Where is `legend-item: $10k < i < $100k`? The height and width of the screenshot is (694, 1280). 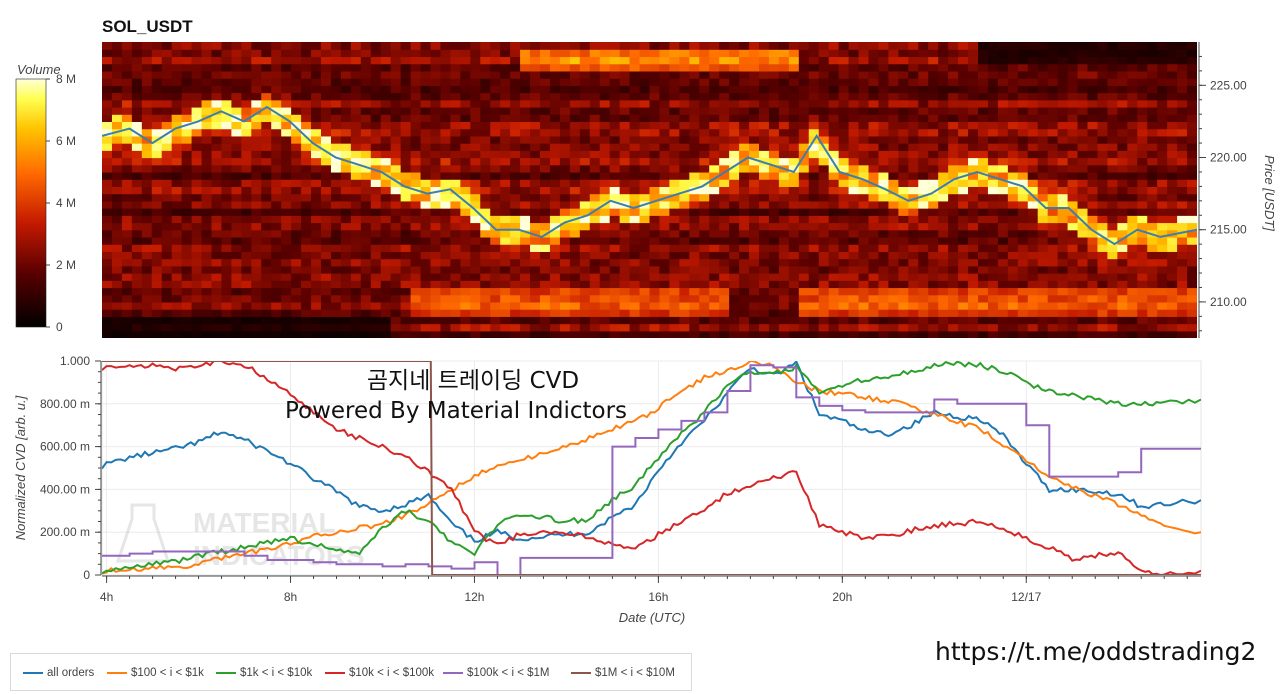 legend-item: $10k < i < $100k is located at coordinates (379, 673).